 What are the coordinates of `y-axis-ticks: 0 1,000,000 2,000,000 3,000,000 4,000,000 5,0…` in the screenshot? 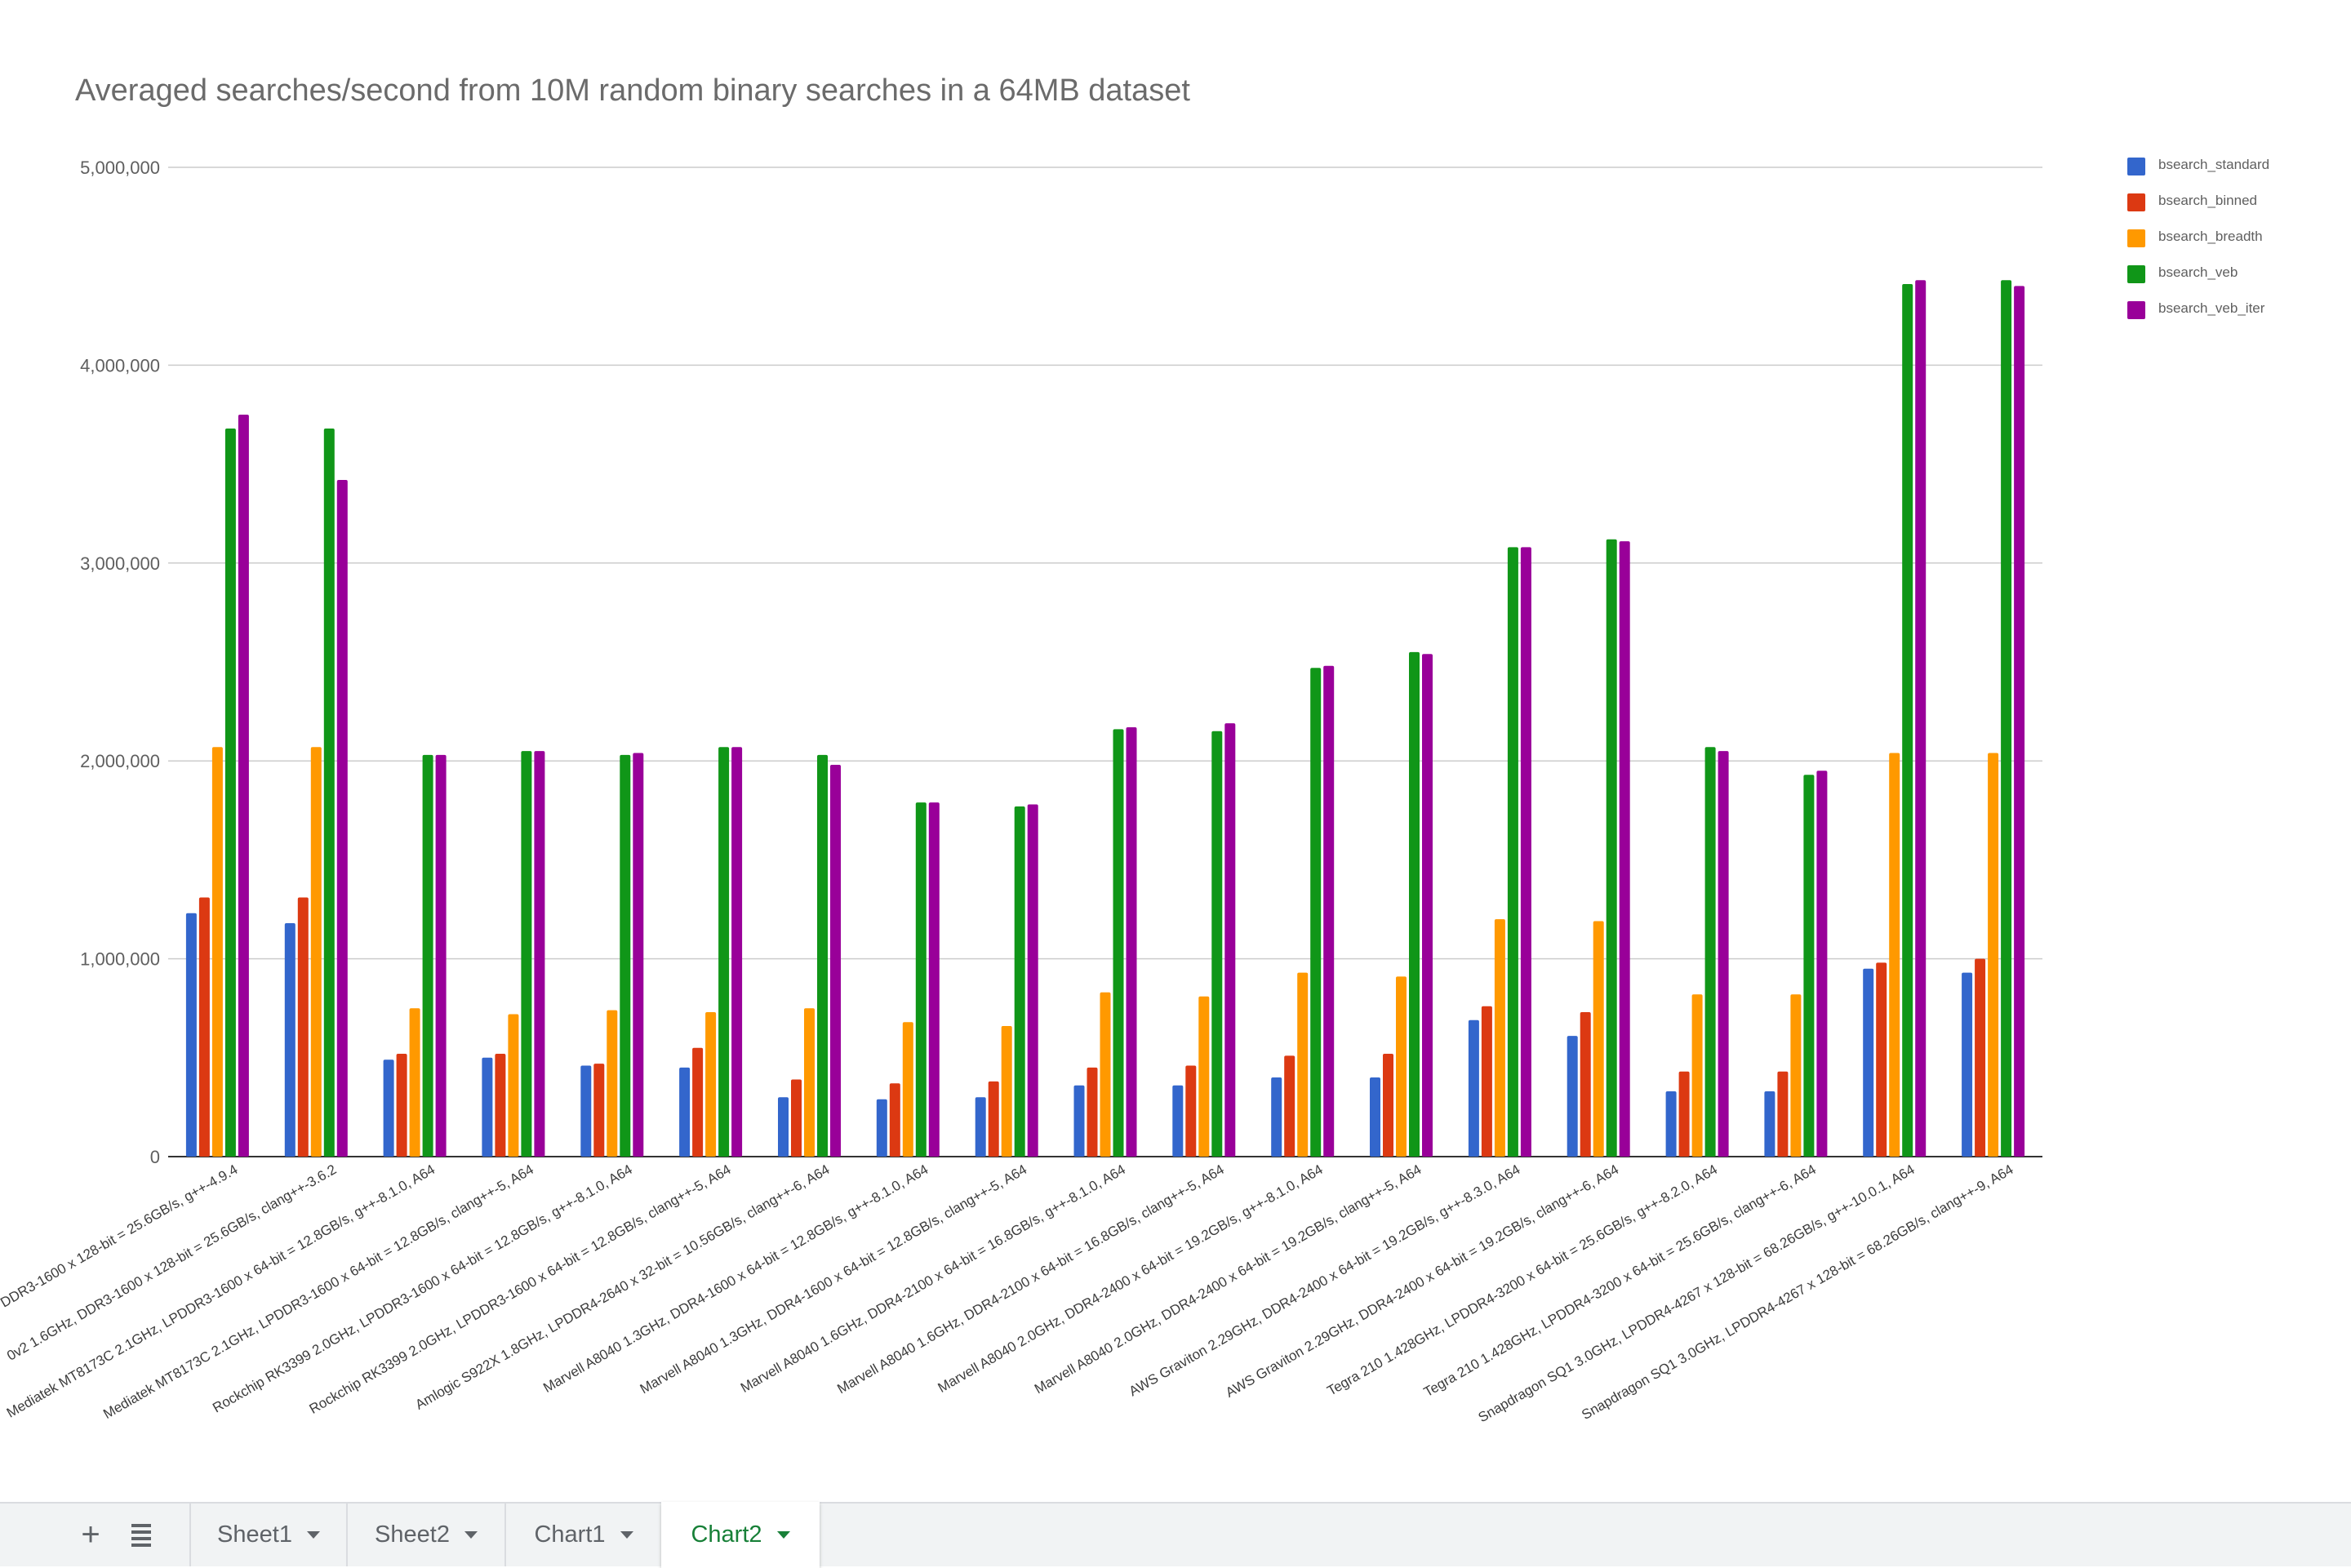 It's located at (120, 662).